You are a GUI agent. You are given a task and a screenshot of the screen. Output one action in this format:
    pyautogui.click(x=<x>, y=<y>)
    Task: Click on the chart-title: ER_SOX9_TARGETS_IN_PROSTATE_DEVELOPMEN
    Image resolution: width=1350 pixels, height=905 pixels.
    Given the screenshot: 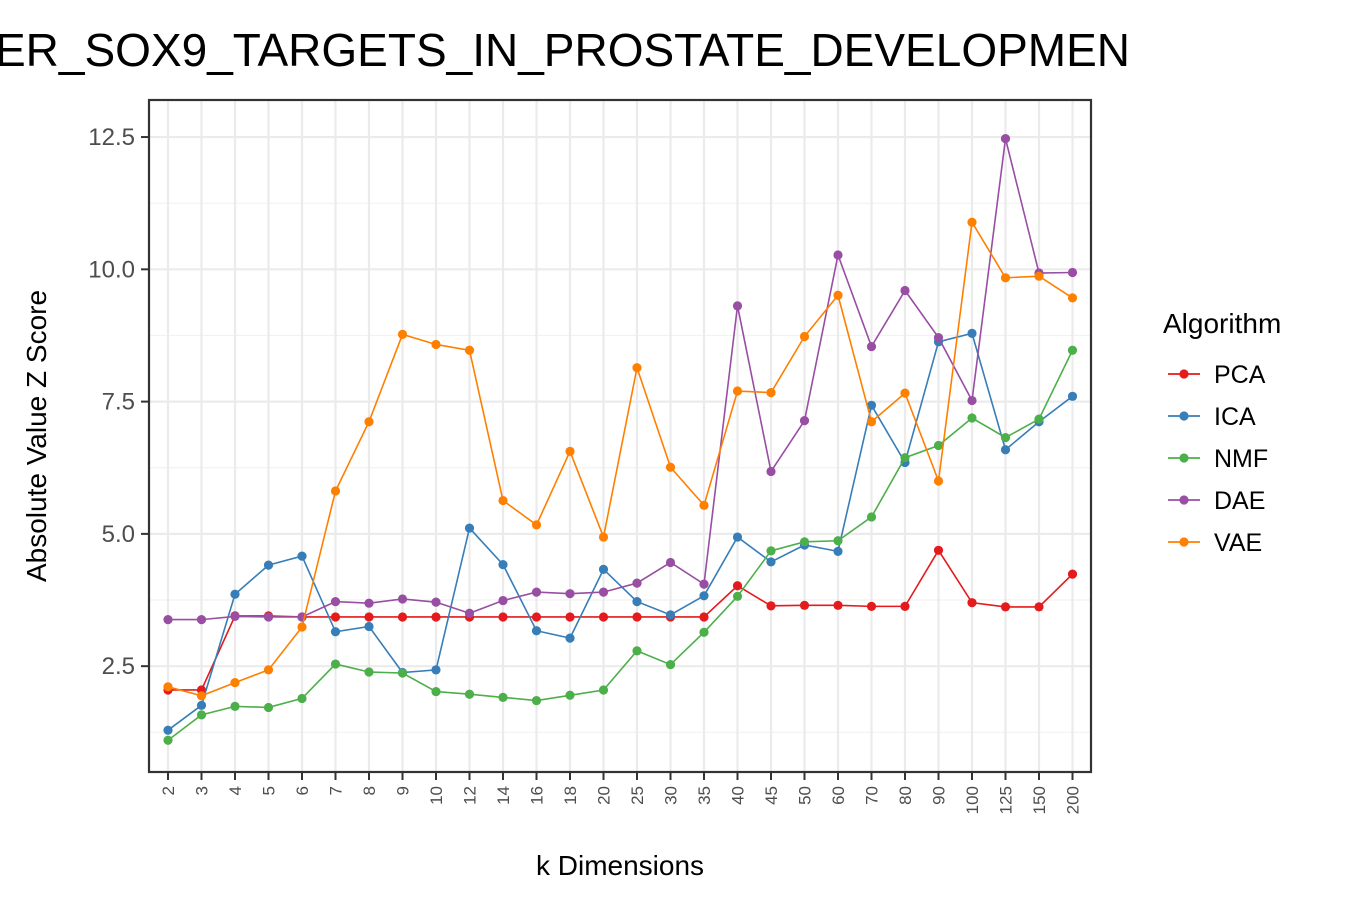 What is the action you would take?
    pyautogui.click(x=565, y=50)
    